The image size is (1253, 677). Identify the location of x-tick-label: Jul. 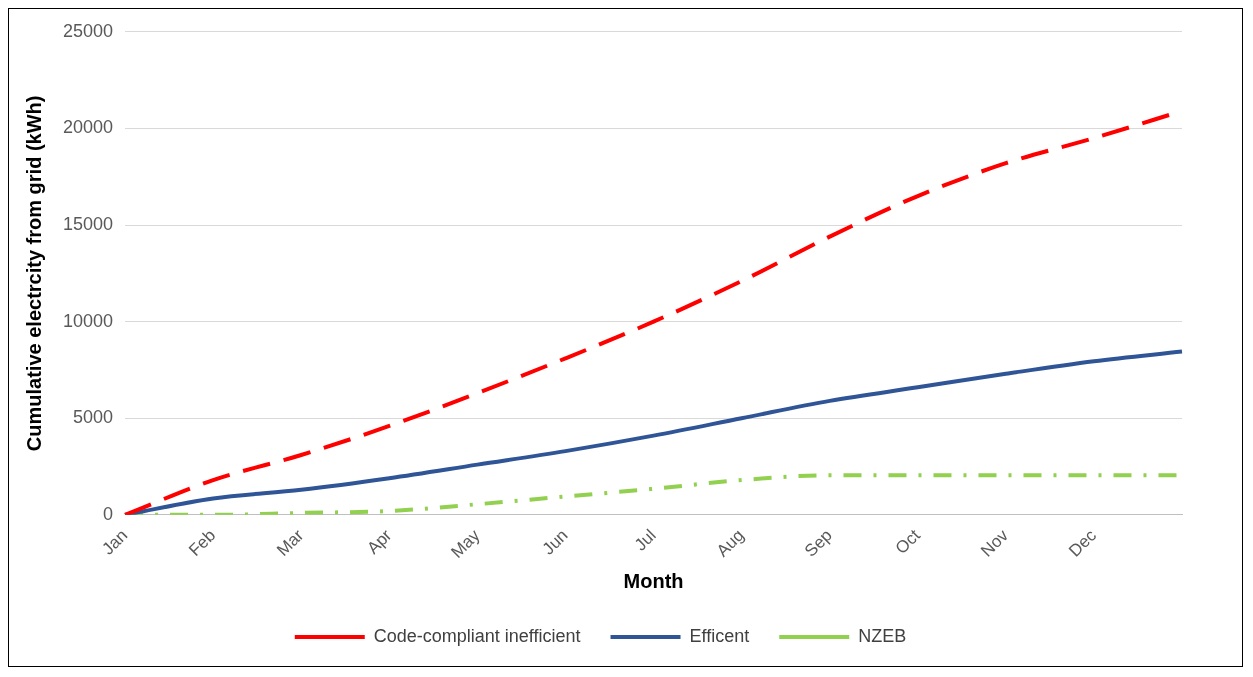
(645, 540).